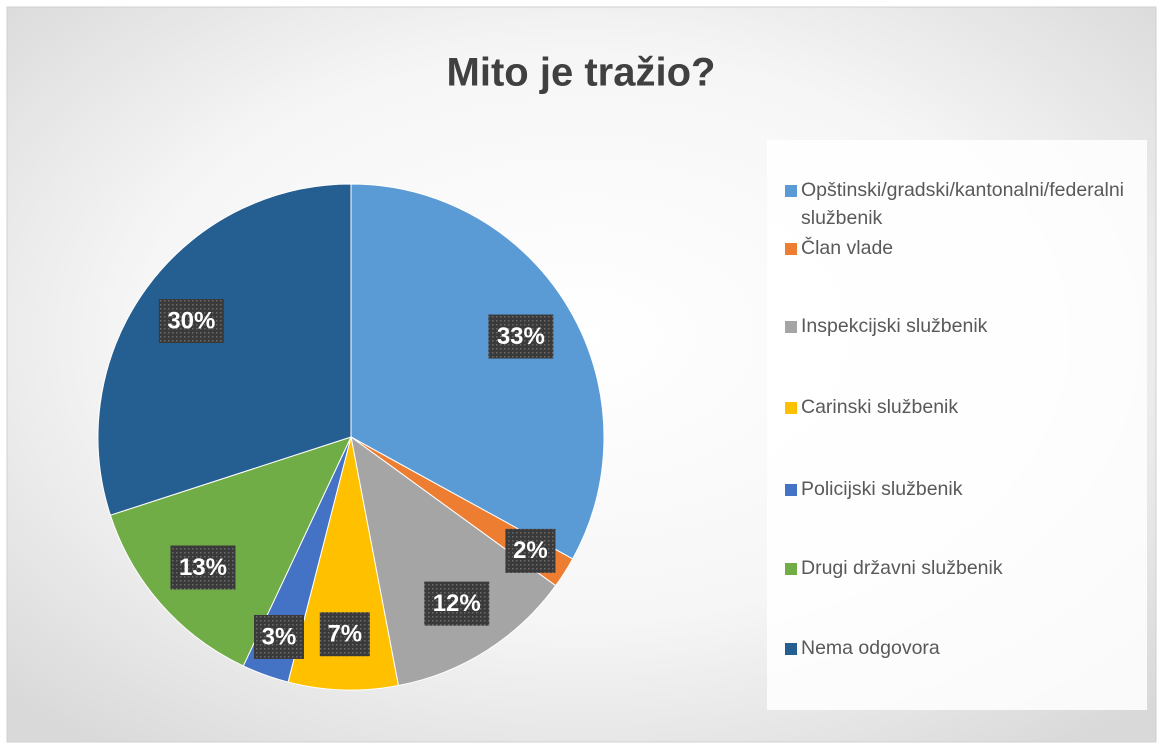 The height and width of the screenshot is (749, 1163). Describe the element at coordinates (847, 248) in the screenshot. I see `legend-label: Član vlade` at that location.